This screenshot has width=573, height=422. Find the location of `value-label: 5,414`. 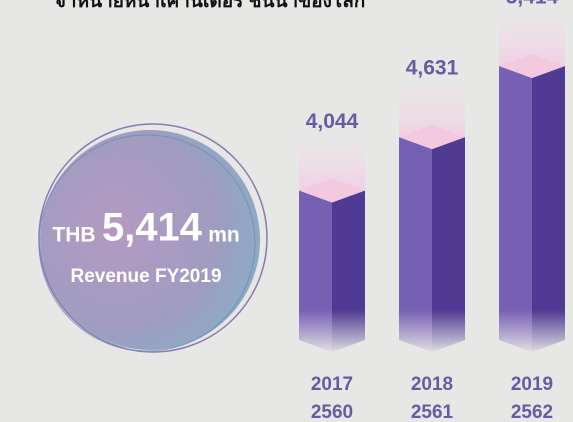

value-label: 5,414 is located at coordinates (532, 4).